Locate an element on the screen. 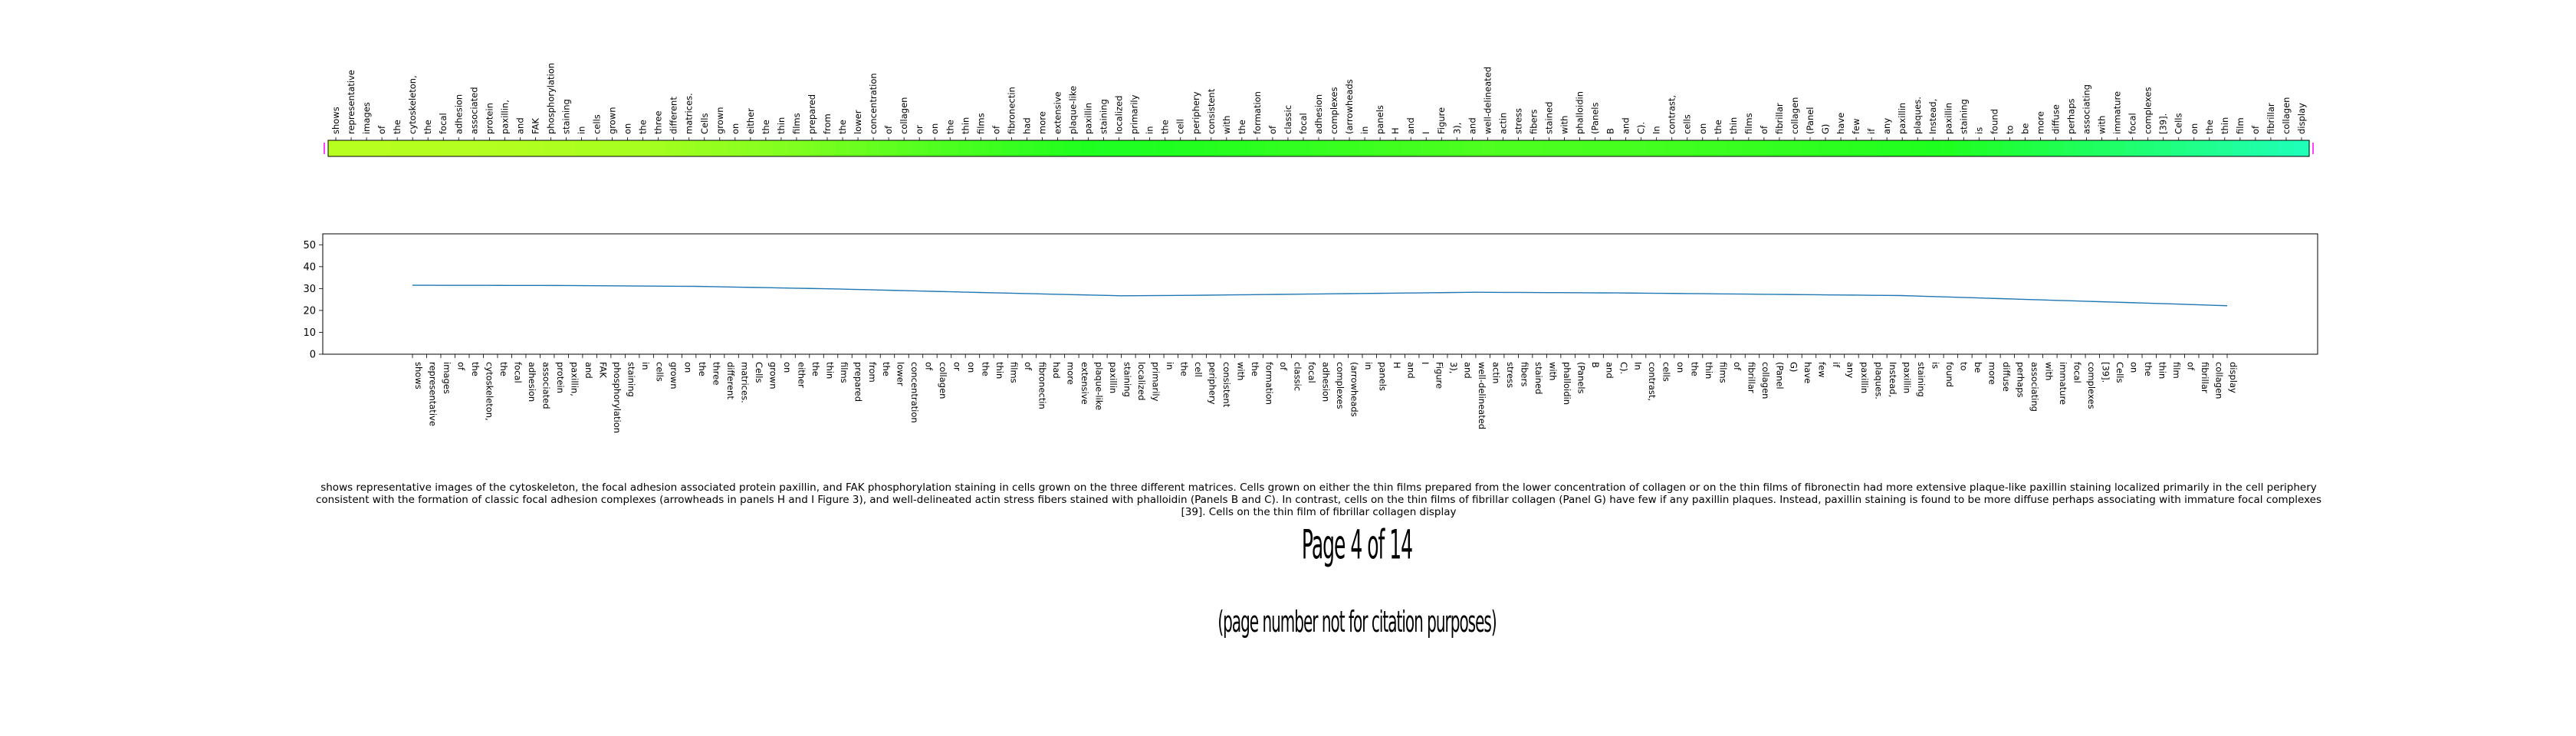 Image resolution: width=2576 pixels, height=736 pixels. x-tick-label: collagen is located at coordinates (2219, 380).